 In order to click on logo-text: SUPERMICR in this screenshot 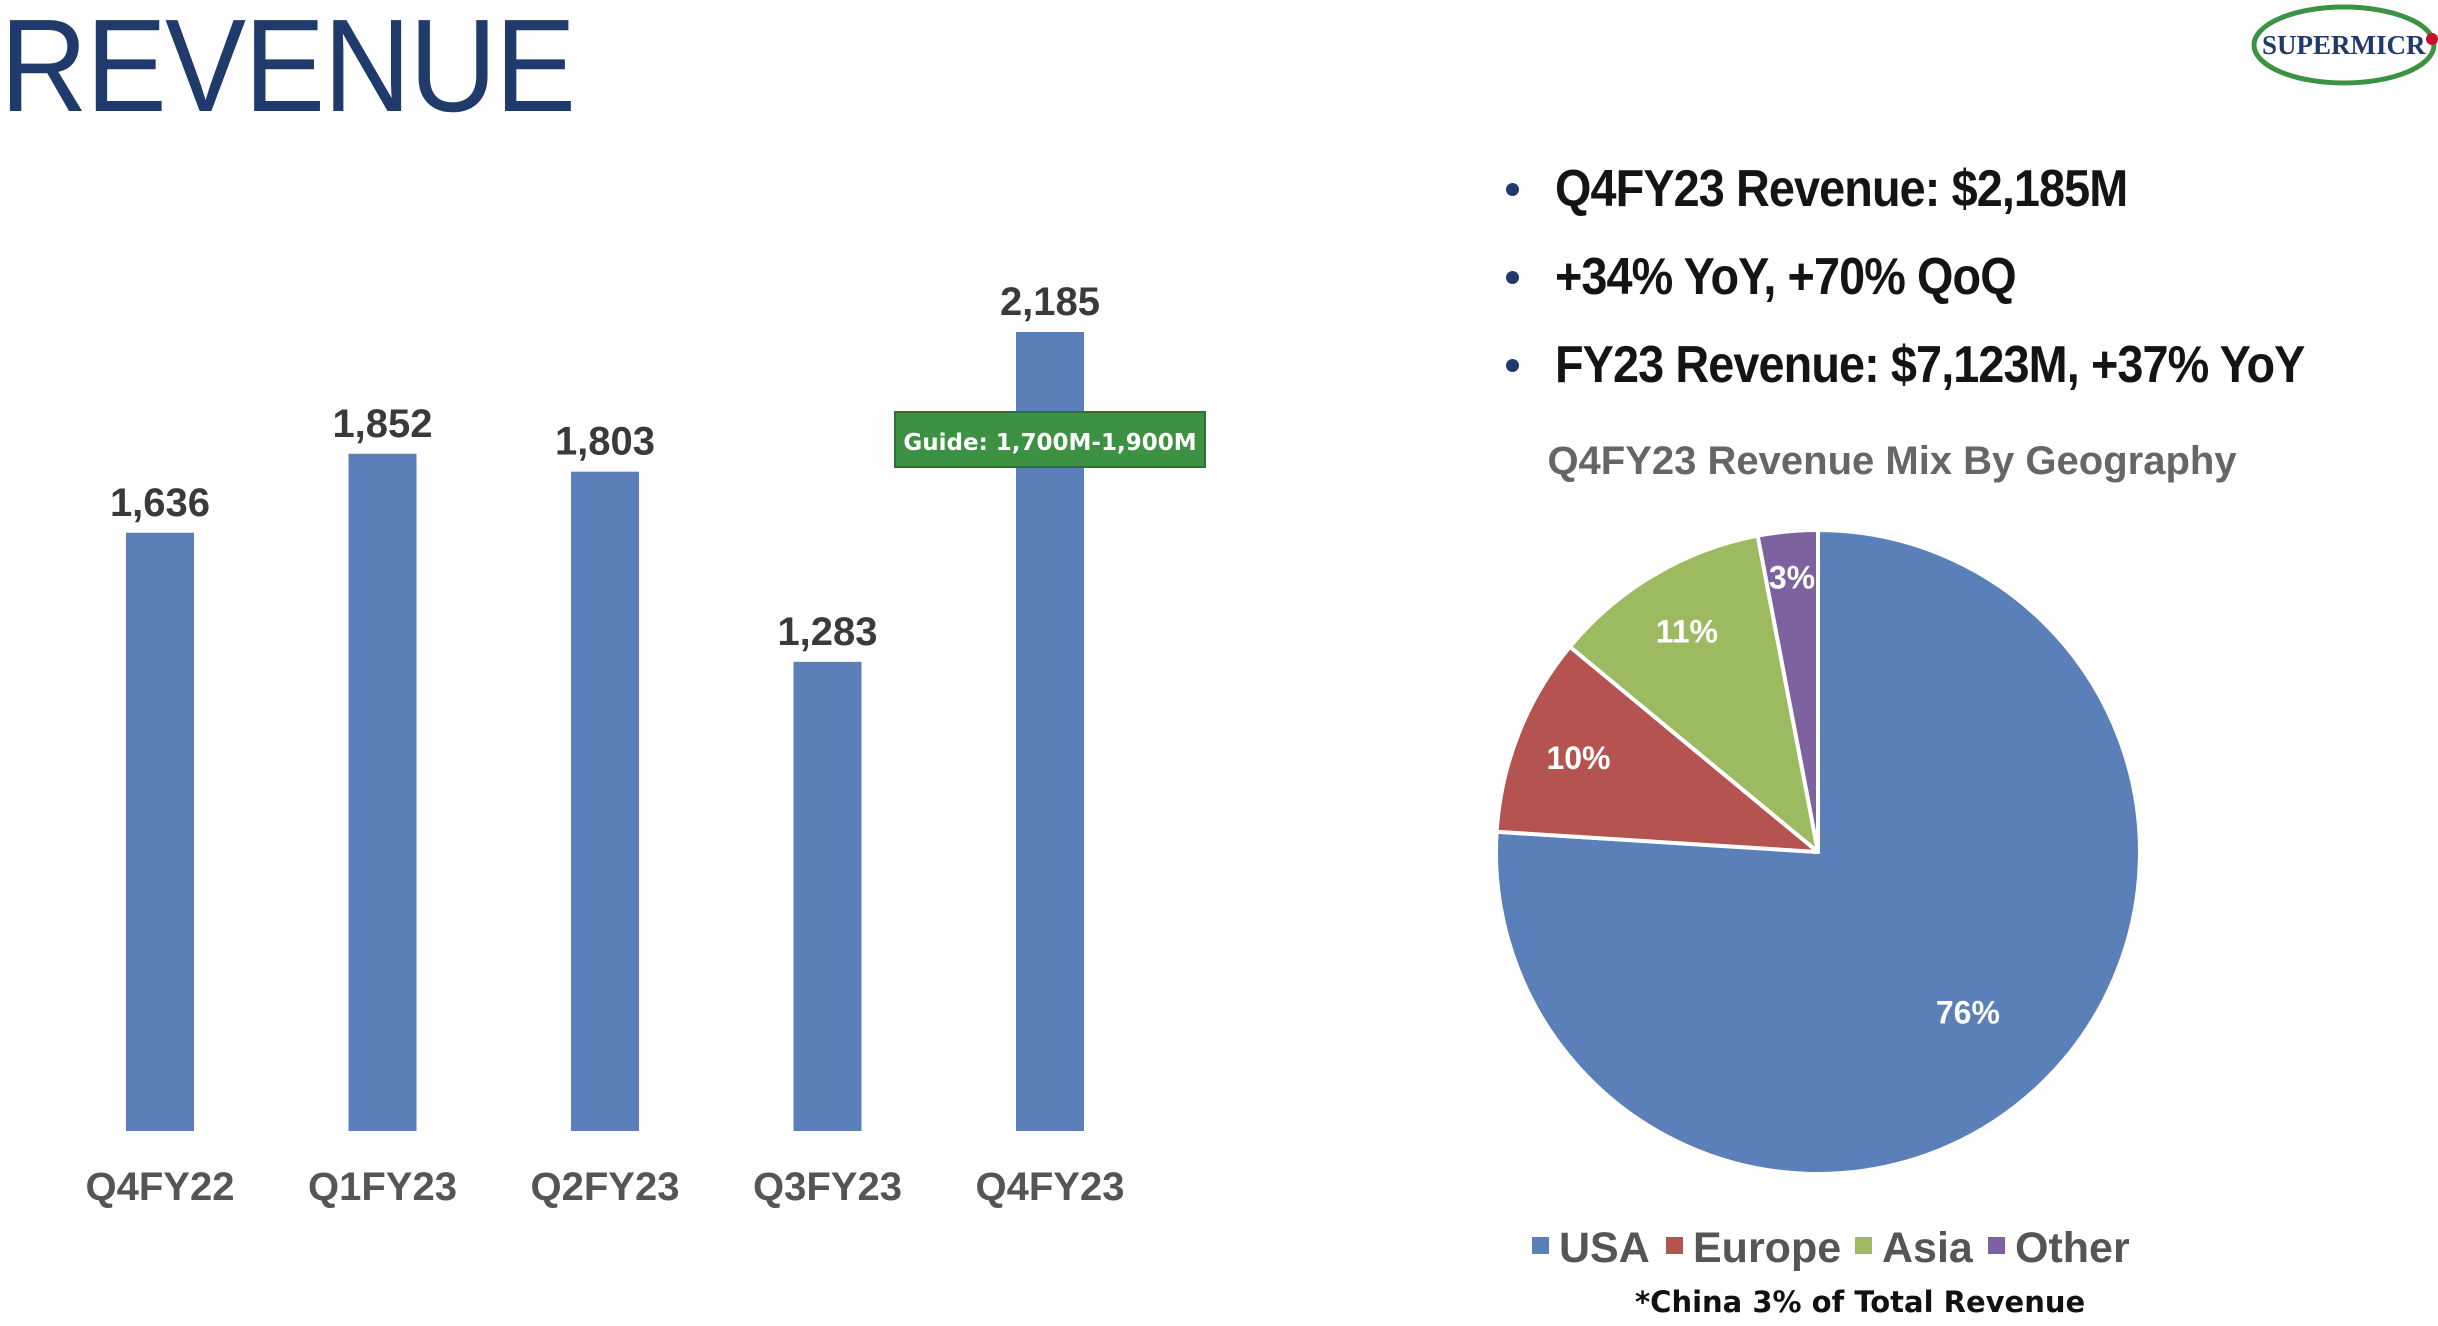, I will do `click(2344, 45)`.